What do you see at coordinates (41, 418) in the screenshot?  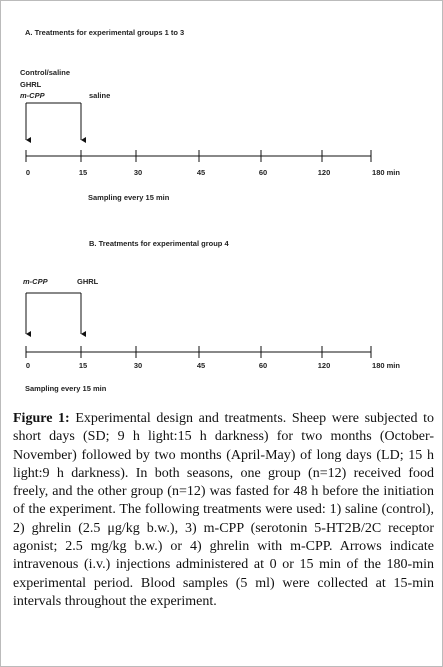 I see `caption-label: Figure 1:` at bounding box center [41, 418].